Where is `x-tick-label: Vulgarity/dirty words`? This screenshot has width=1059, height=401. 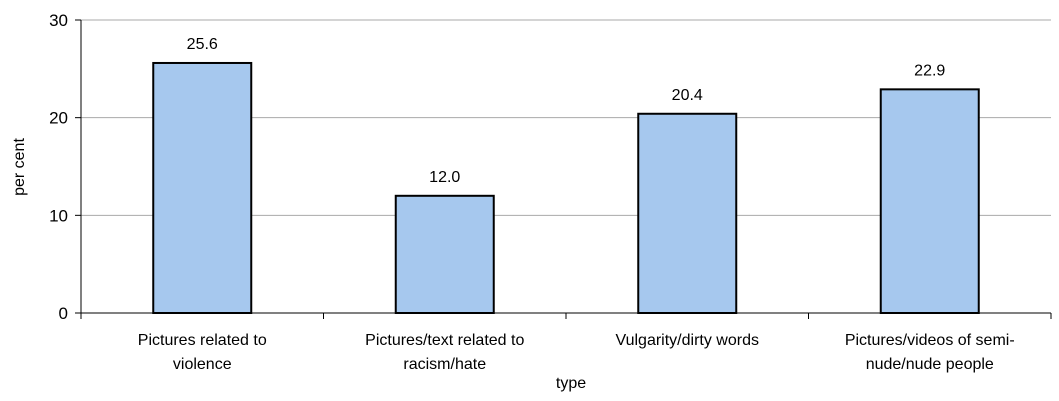
x-tick-label: Vulgarity/dirty words is located at coordinates (687, 340).